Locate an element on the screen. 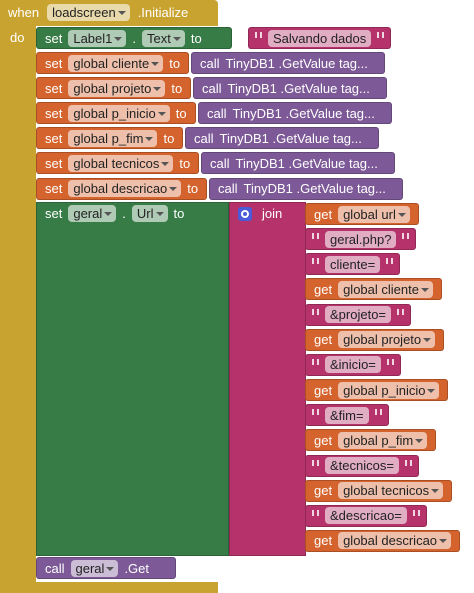 This screenshot has height=593, width=474. text-field: &tecnicos= is located at coordinates (362, 465).